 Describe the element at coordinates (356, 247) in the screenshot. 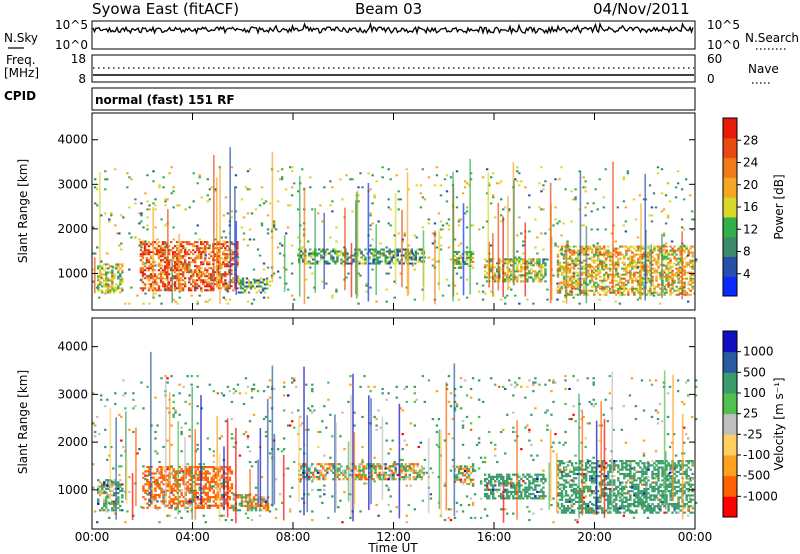

I see `data-streak` at that location.